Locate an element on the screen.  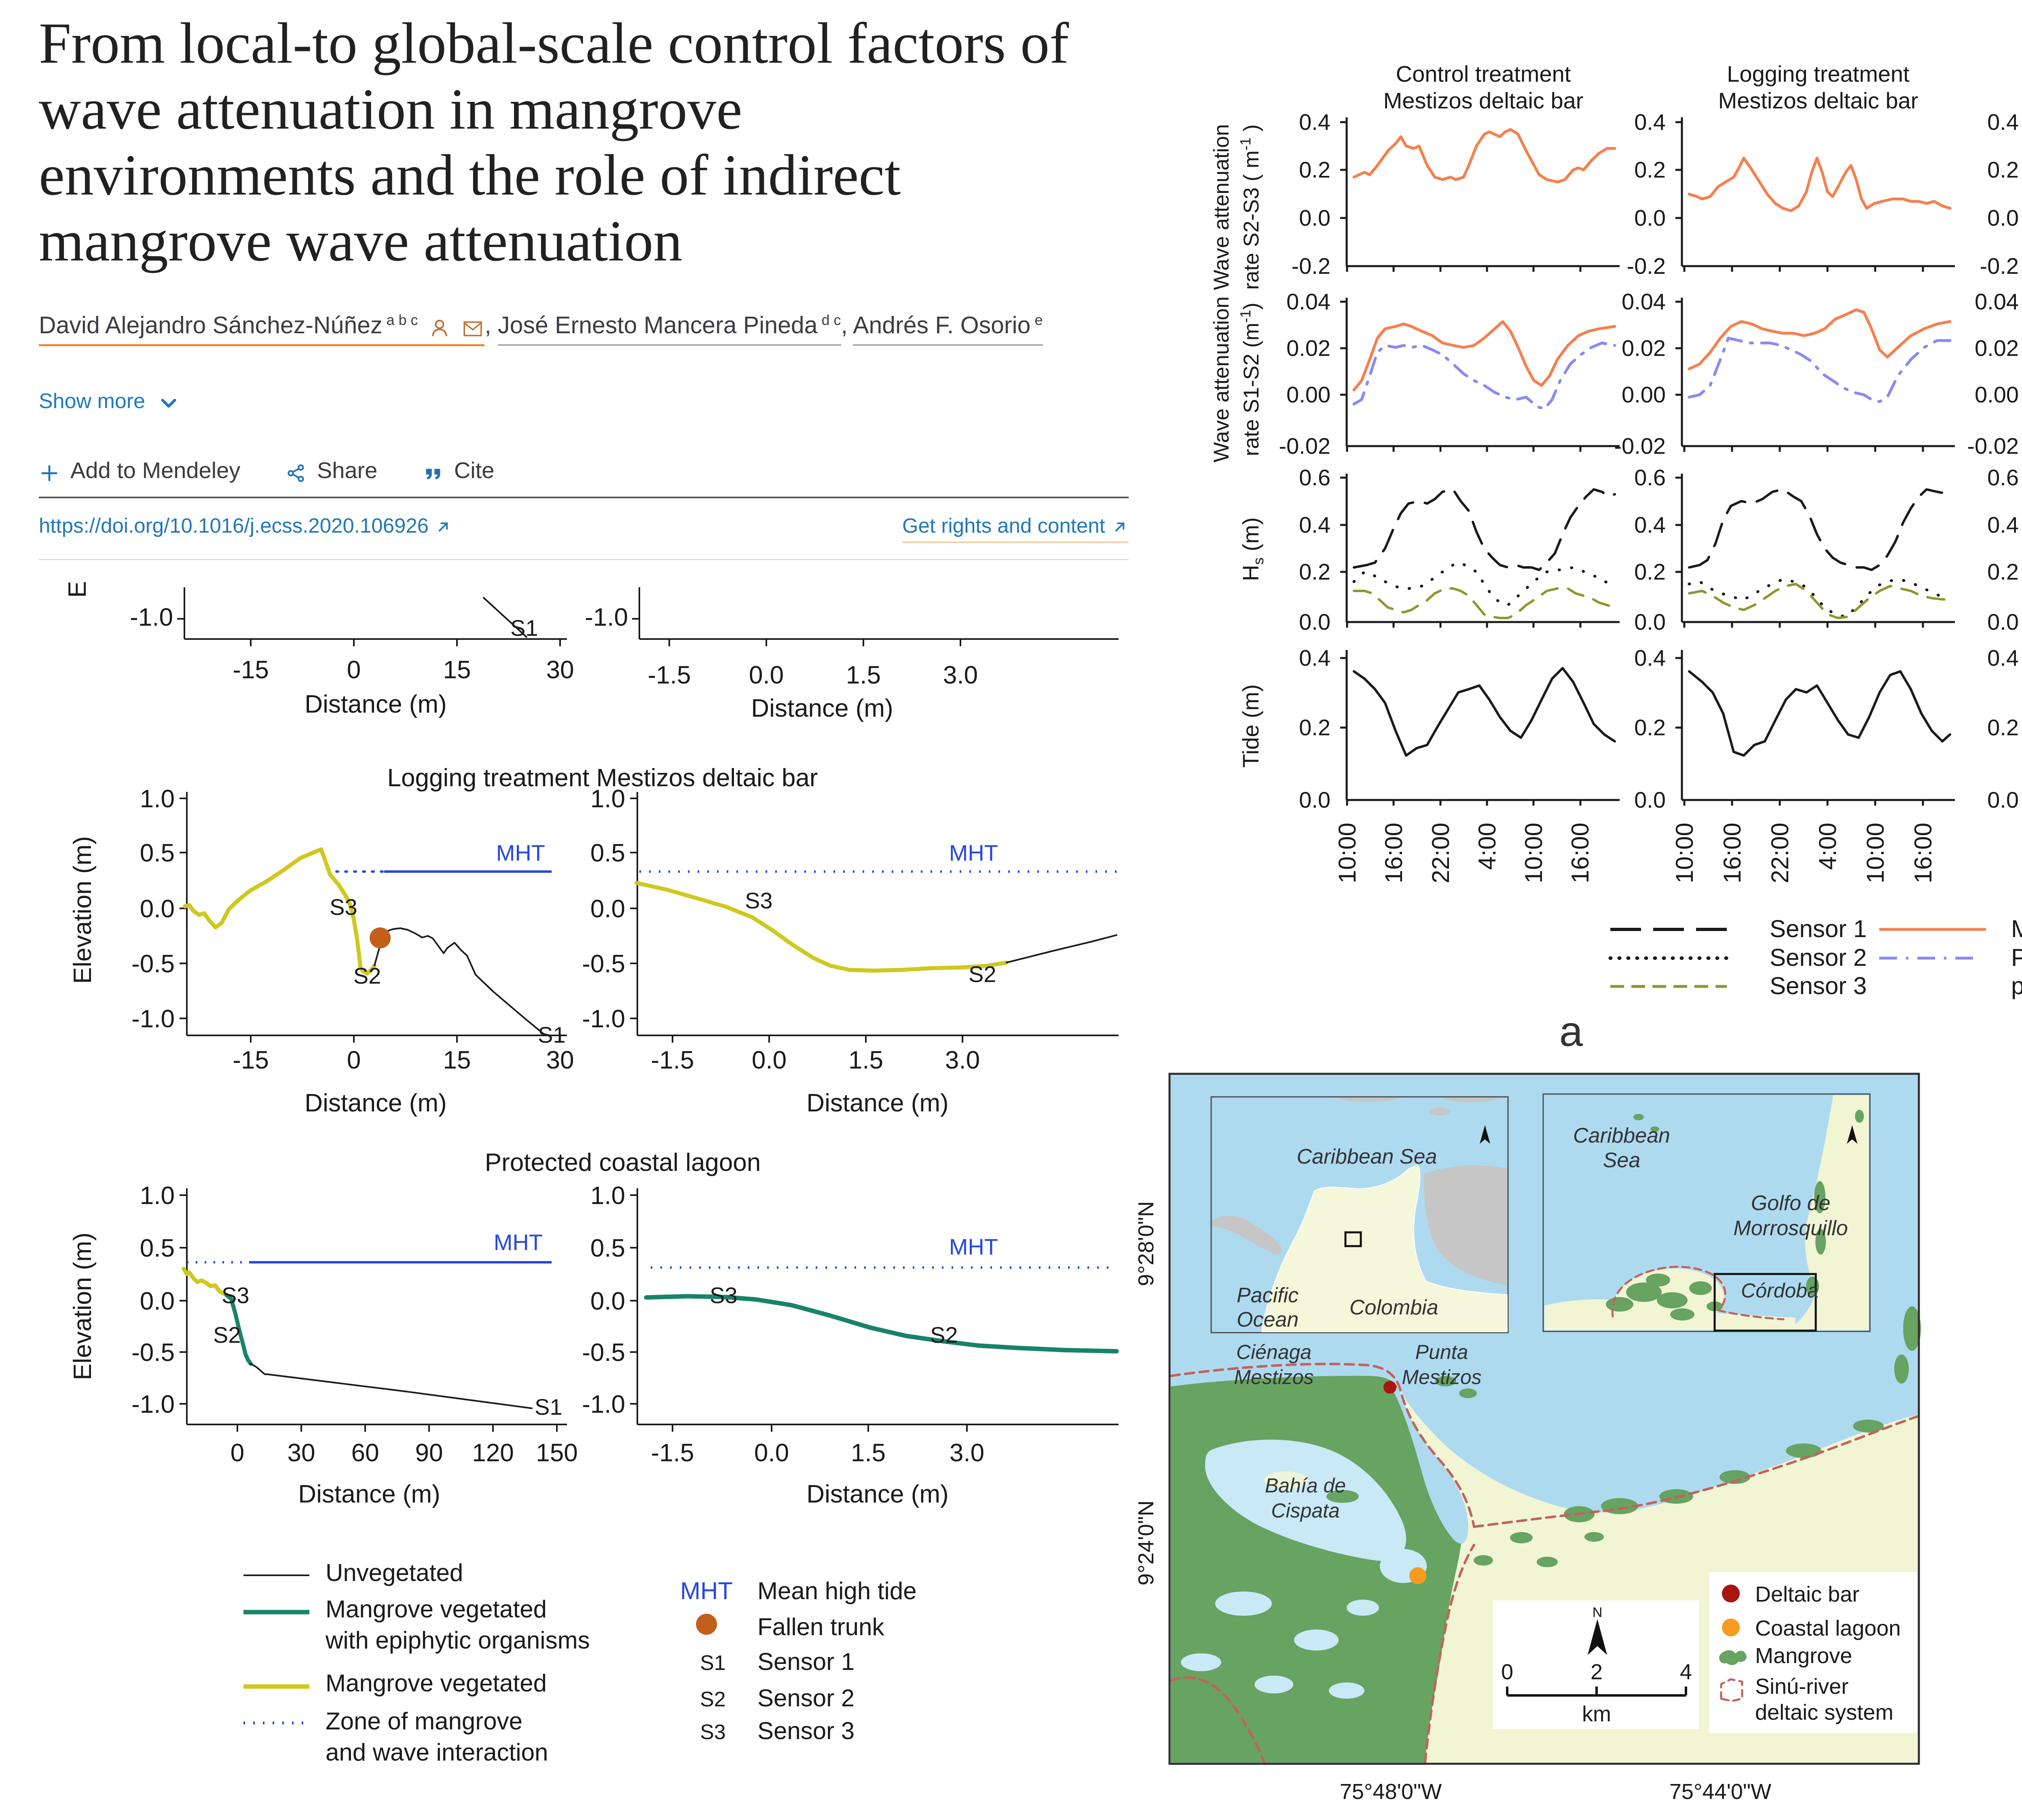
svg-text: Punta is located at coordinates (1441, 1352).